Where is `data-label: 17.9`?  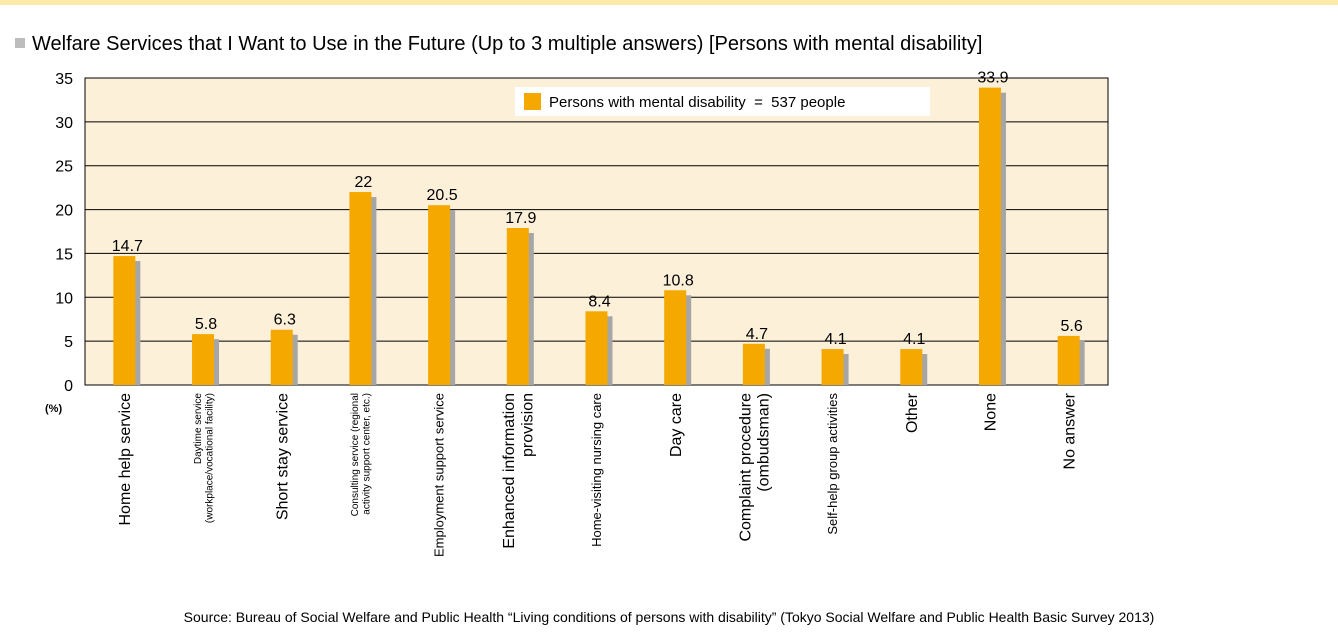 data-label: 17.9 is located at coordinates (520, 218).